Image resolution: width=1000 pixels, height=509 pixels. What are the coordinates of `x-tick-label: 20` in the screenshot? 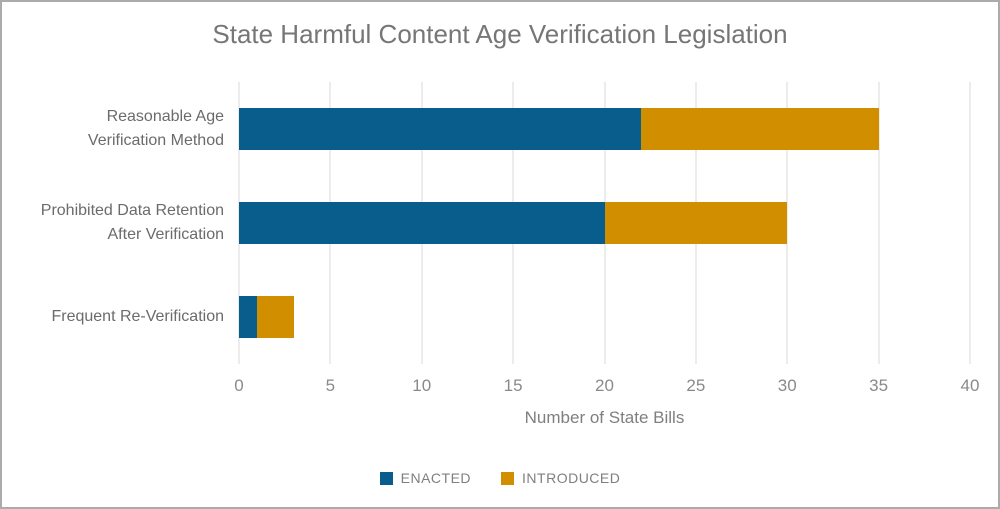 It's located at (604, 385).